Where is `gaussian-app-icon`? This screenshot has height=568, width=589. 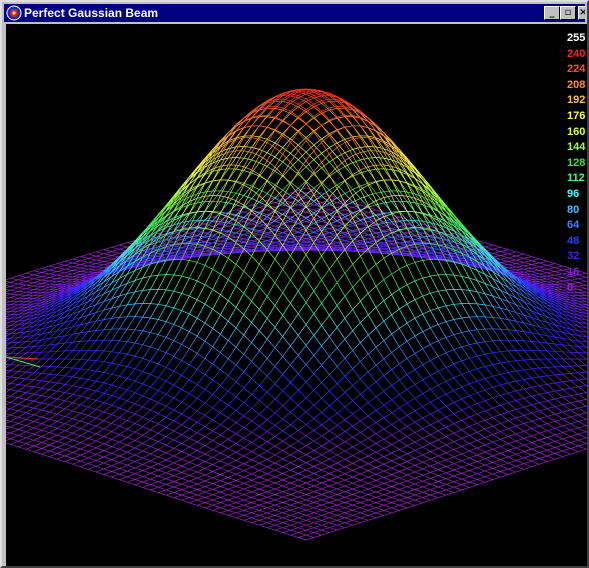 gaussian-app-icon is located at coordinates (14, 13).